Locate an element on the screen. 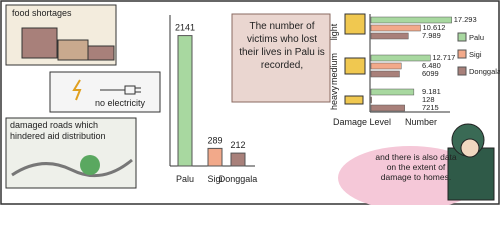  x-tick-label: Palu is located at coordinates (185, 179).